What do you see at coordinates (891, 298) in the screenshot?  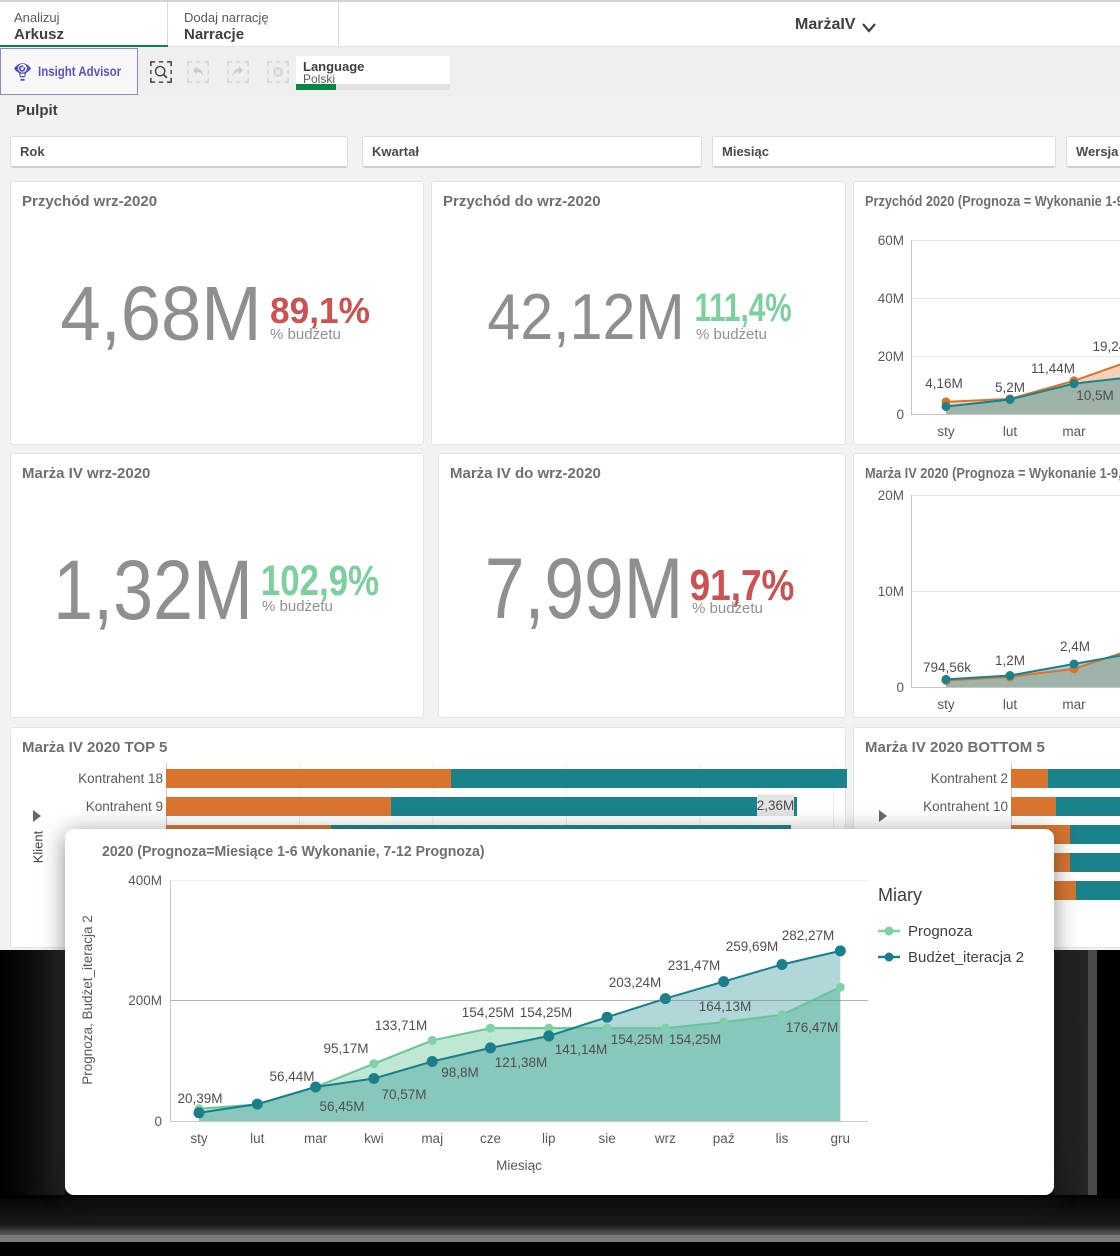 I see `svg-text: 40M` at bounding box center [891, 298].